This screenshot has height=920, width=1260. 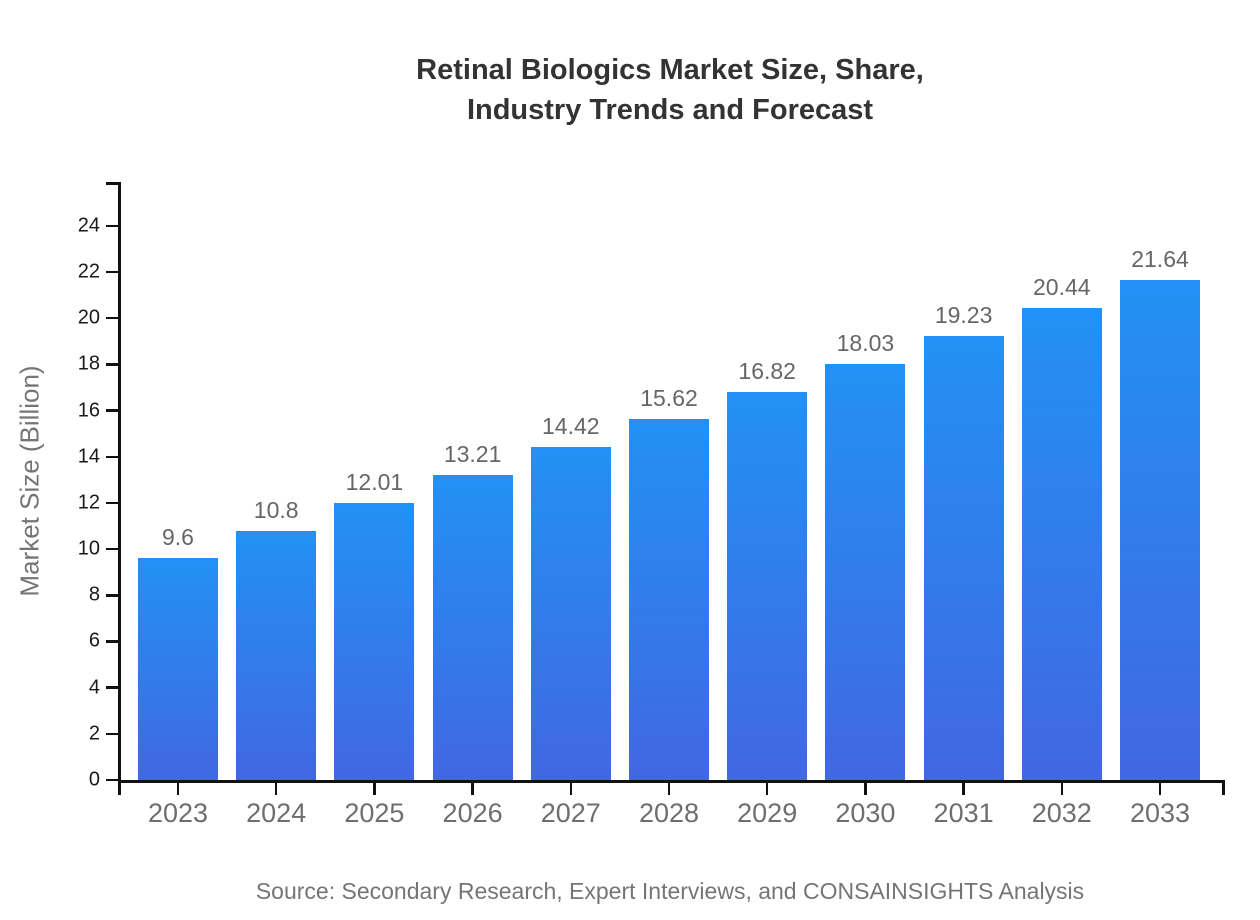 What do you see at coordinates (276, 812) in the screenshot?
I see `x-tick-label: 2024` at bounding box center [276, 812].